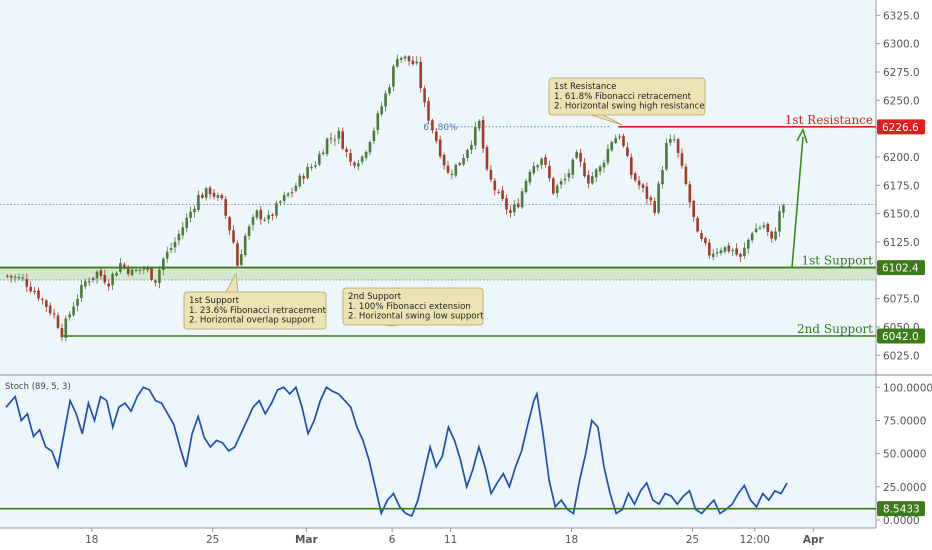  Describe the element at coordinates (901, 127) in the screenshot. I see `resistance-1-price-tag` at that location.